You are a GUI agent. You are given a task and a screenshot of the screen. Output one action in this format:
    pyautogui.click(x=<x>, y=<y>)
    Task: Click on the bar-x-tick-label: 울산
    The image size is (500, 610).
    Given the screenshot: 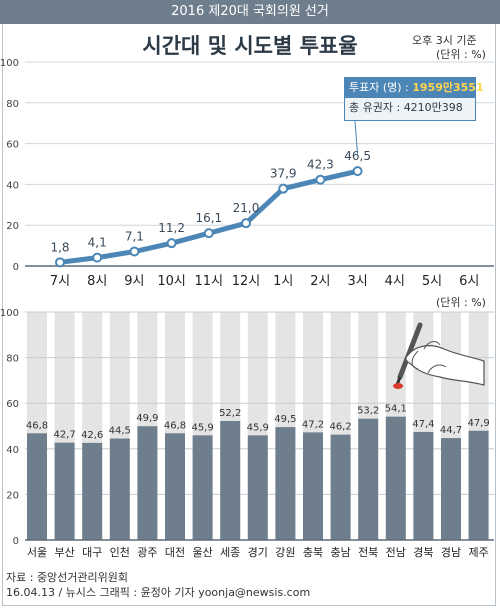 What is the action you would take?
    pyautogui.click(x=202, y=552)
    